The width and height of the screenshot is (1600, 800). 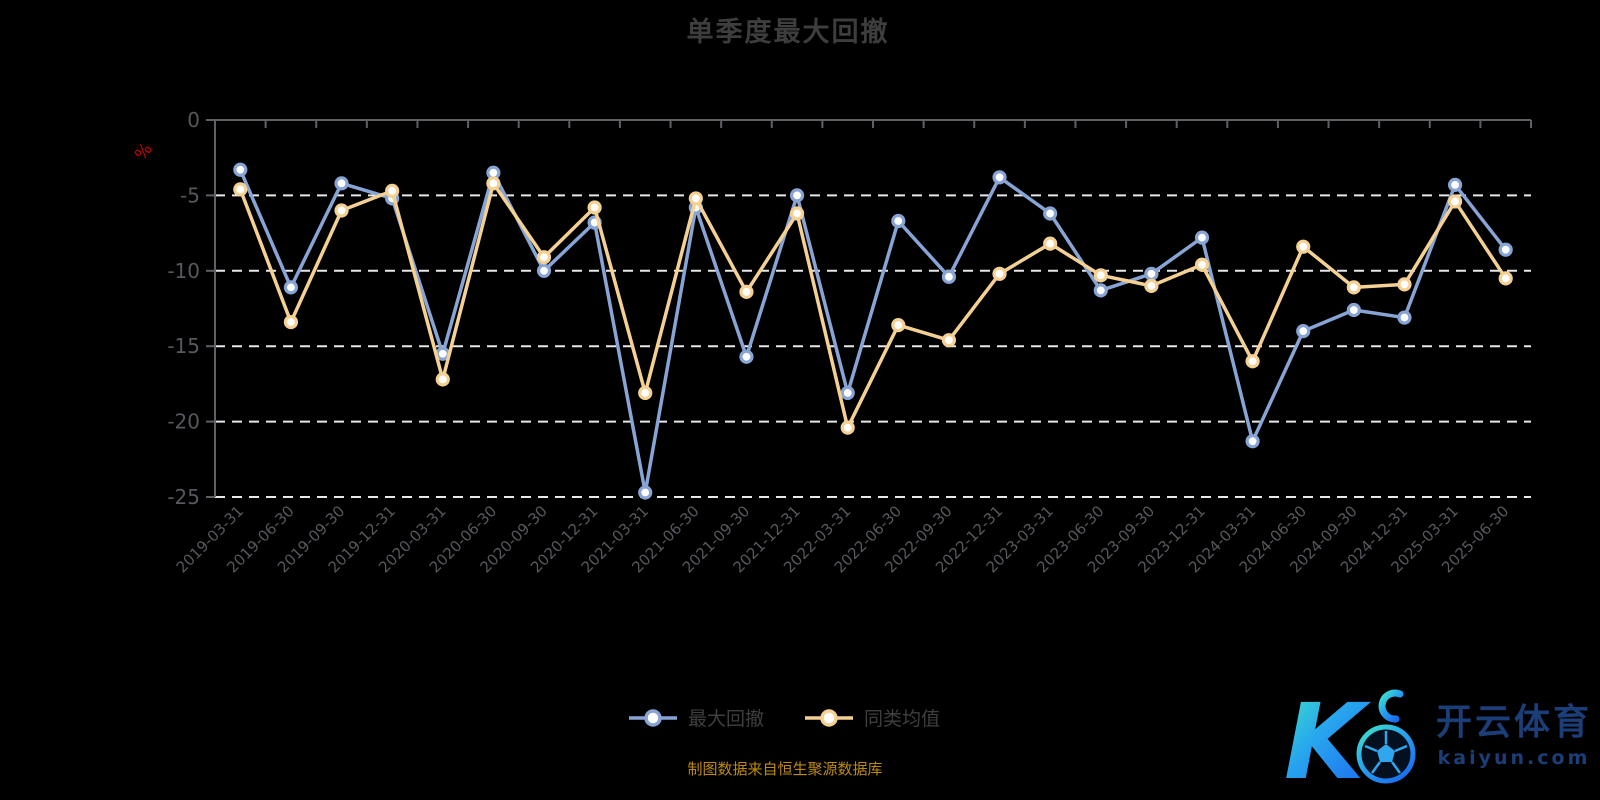 I want to click on kaiyun-logo: K, so click(x=1350, y=738).